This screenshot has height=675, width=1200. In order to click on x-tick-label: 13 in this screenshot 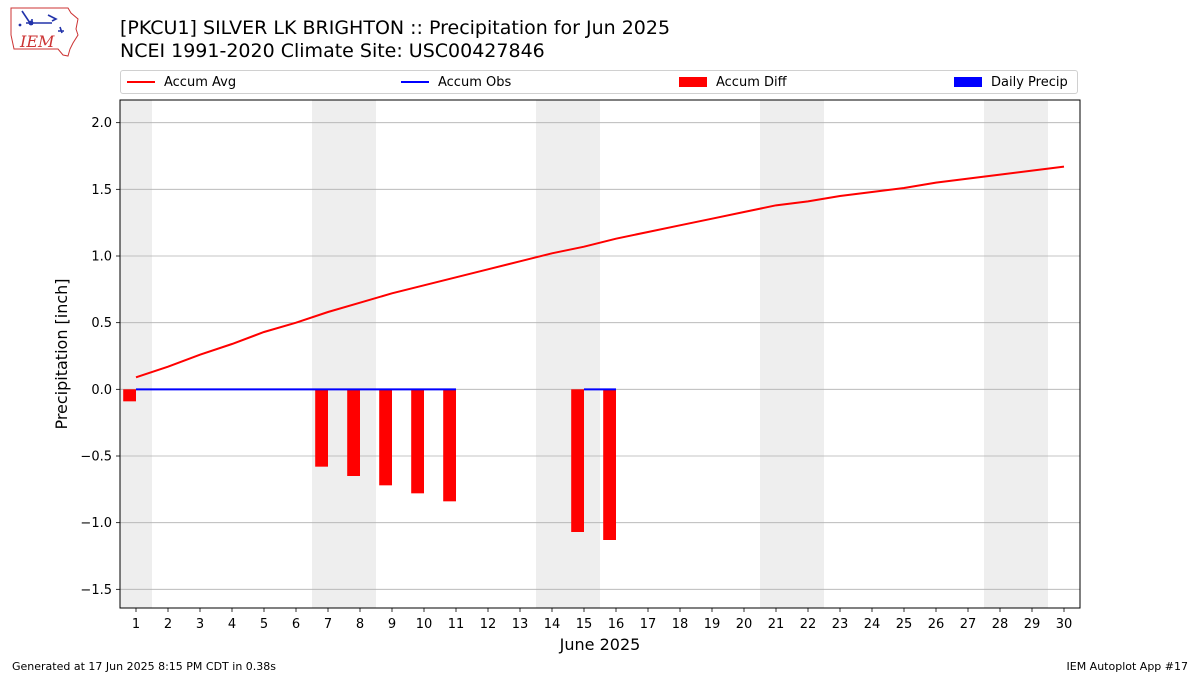, I will do `click(520, 624)`.